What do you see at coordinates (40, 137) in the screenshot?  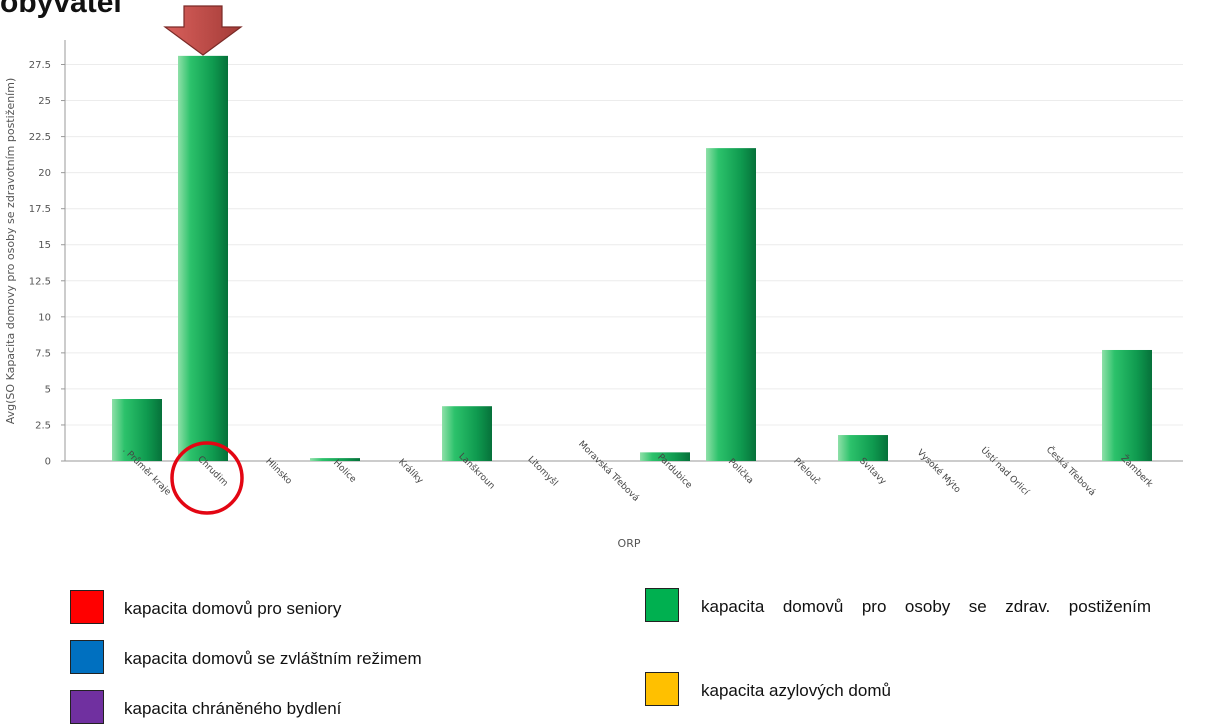 I see `y-tick-label: 22.5` at bounding box center [40, 137].